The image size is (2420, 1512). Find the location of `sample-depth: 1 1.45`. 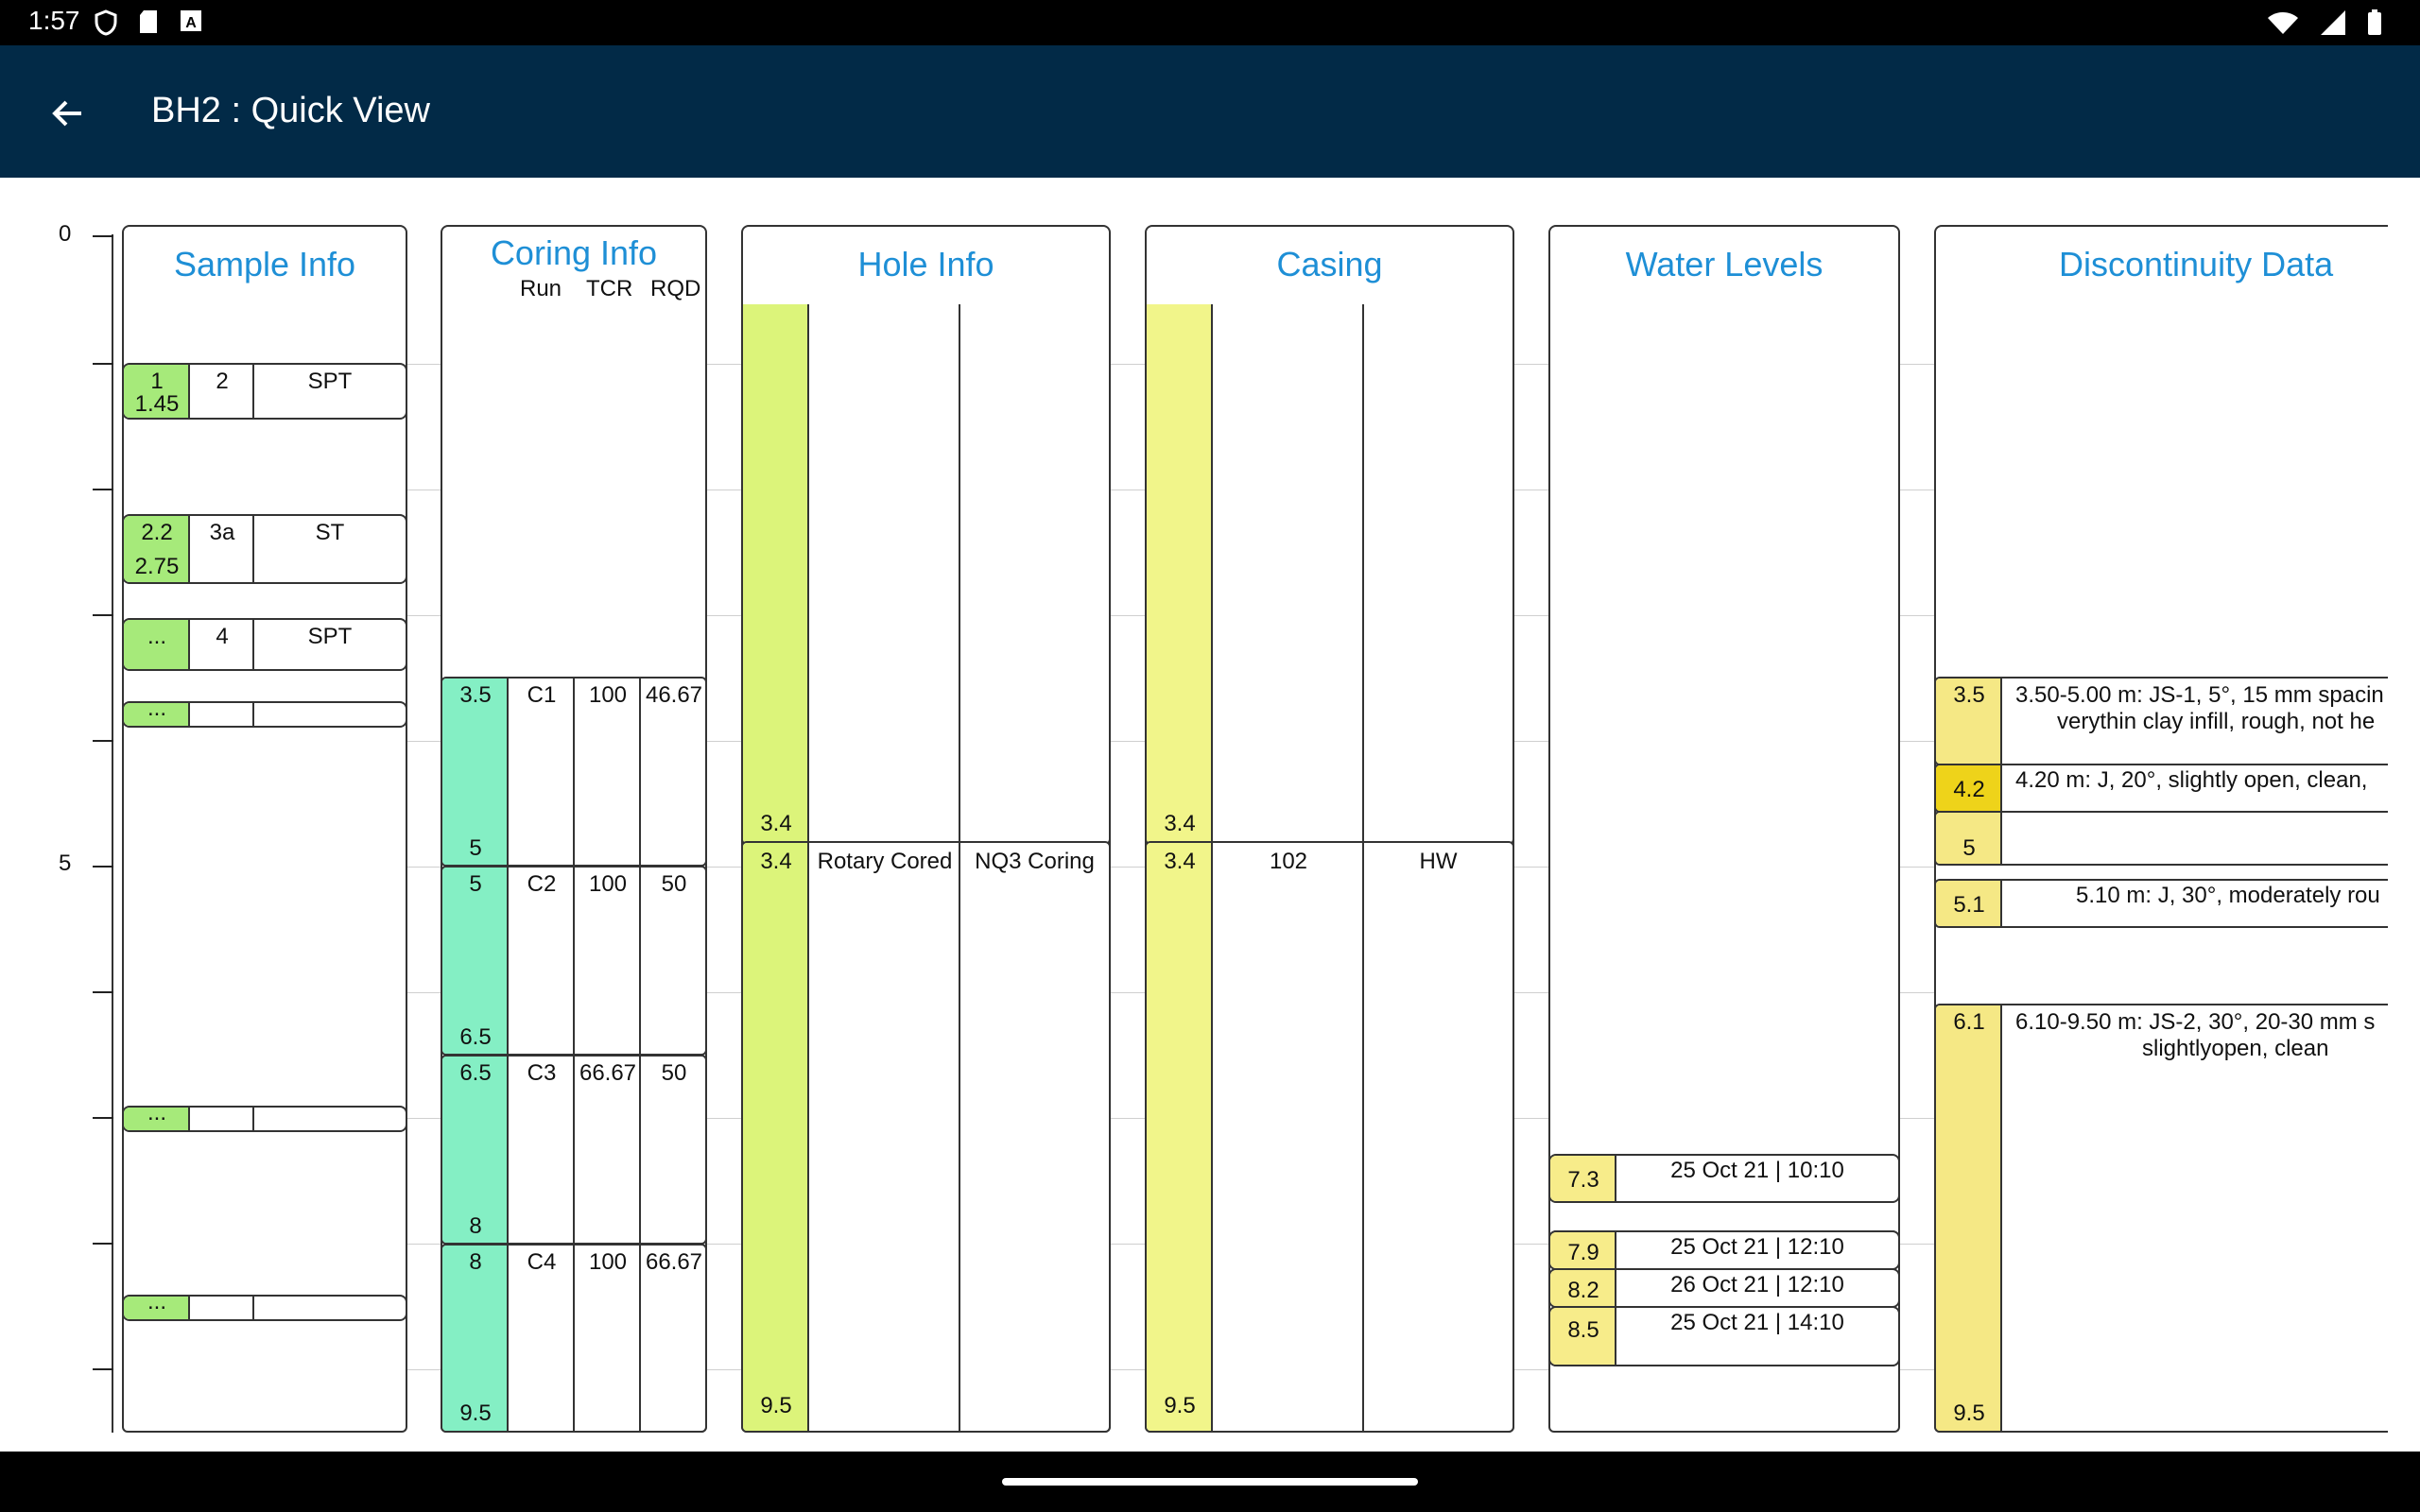

sample-depth: 1 1.45 is located at coordinates (157, 391).